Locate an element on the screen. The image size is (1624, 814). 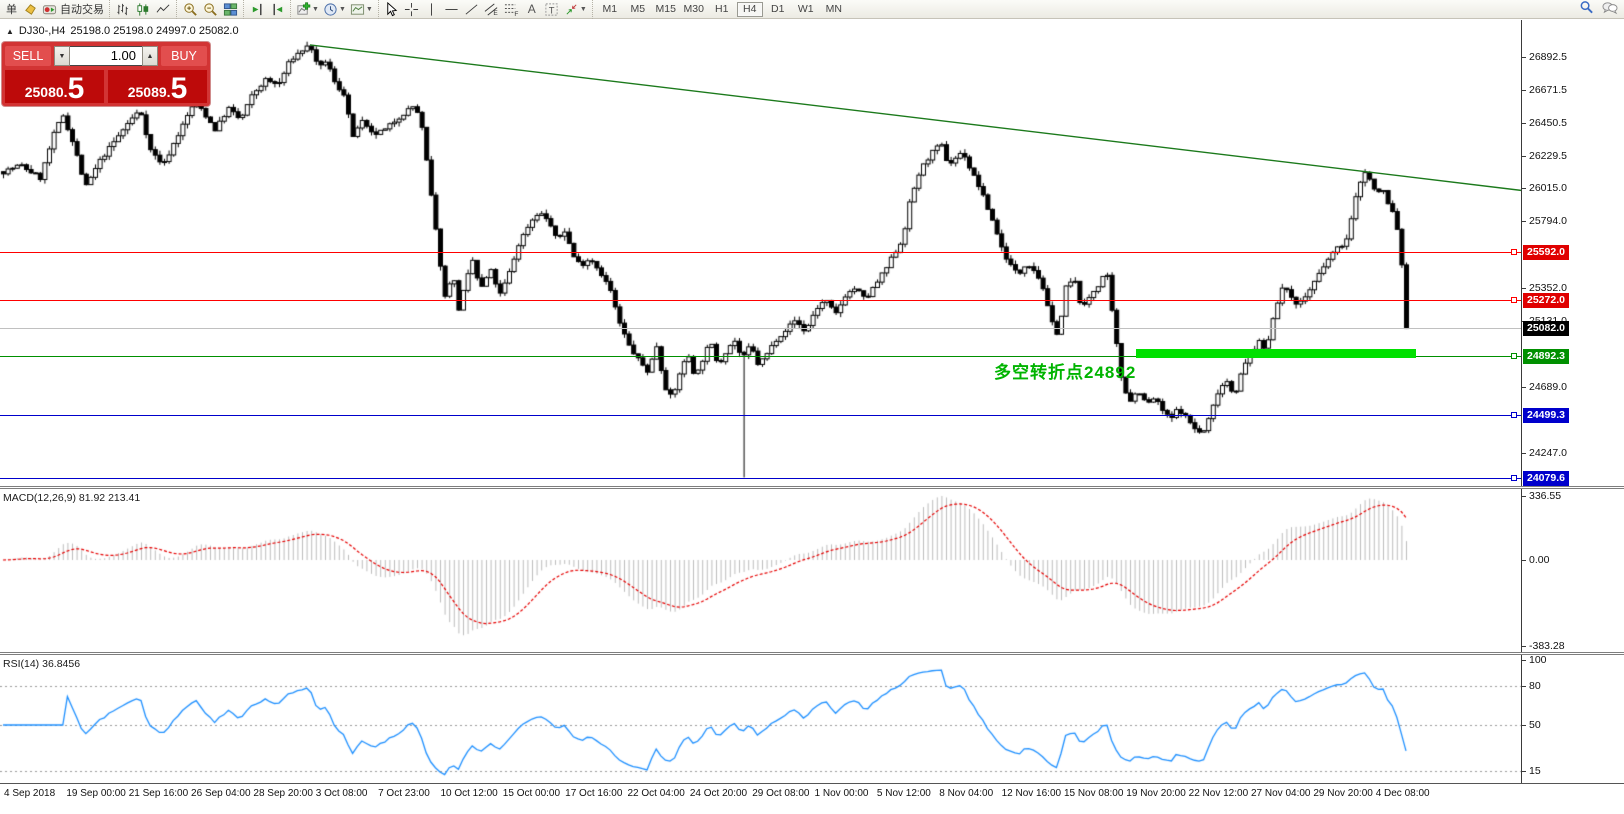
equidistant-channel-icon: E is located at coordinates (492, 9).